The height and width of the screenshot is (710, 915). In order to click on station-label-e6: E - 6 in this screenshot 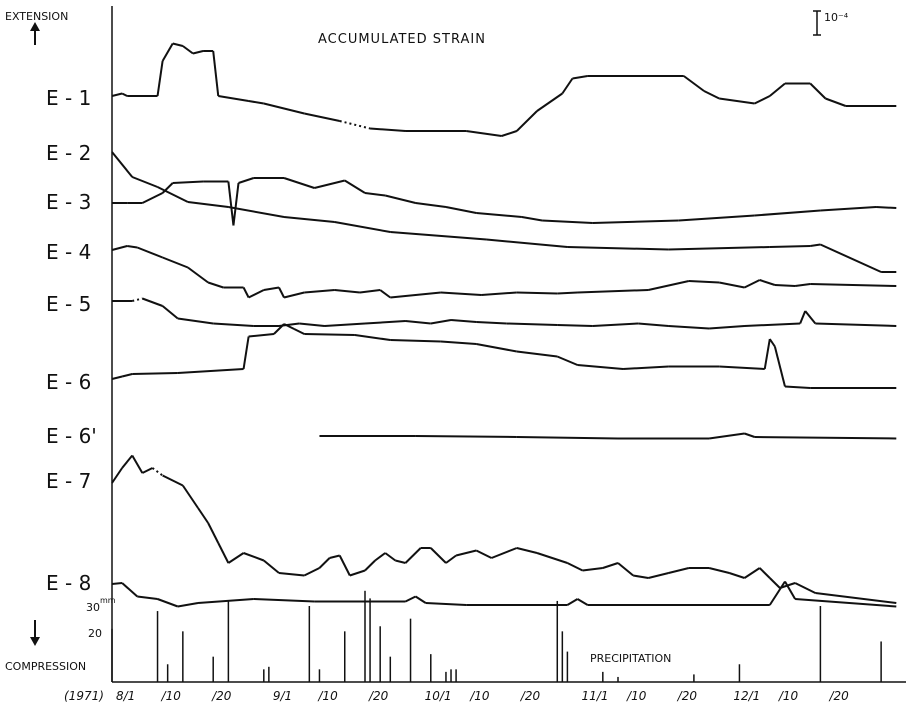, I will do `click(68, 382)`.